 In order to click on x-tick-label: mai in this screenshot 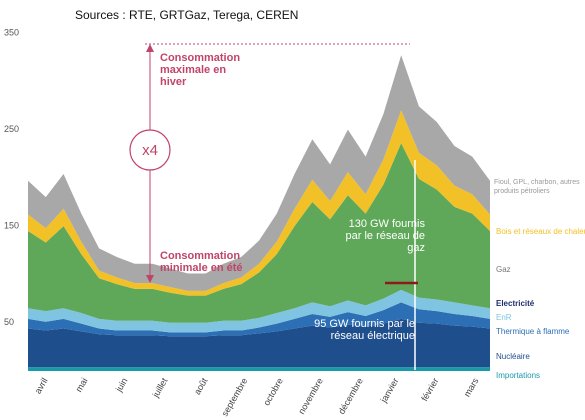, I will do `click(82, 385)`.